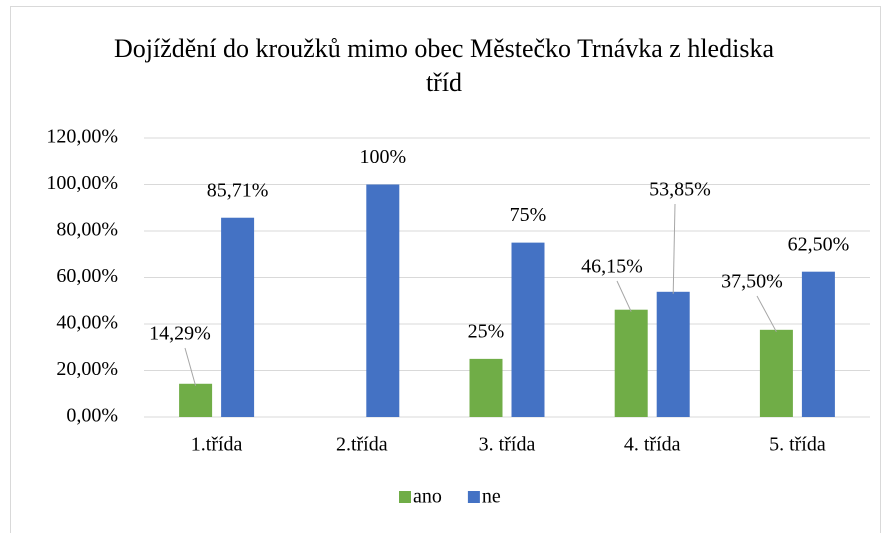 The height and width of the screenshot is (533, 888). I want to click on data-label: 85,71%, so click(238, 190).